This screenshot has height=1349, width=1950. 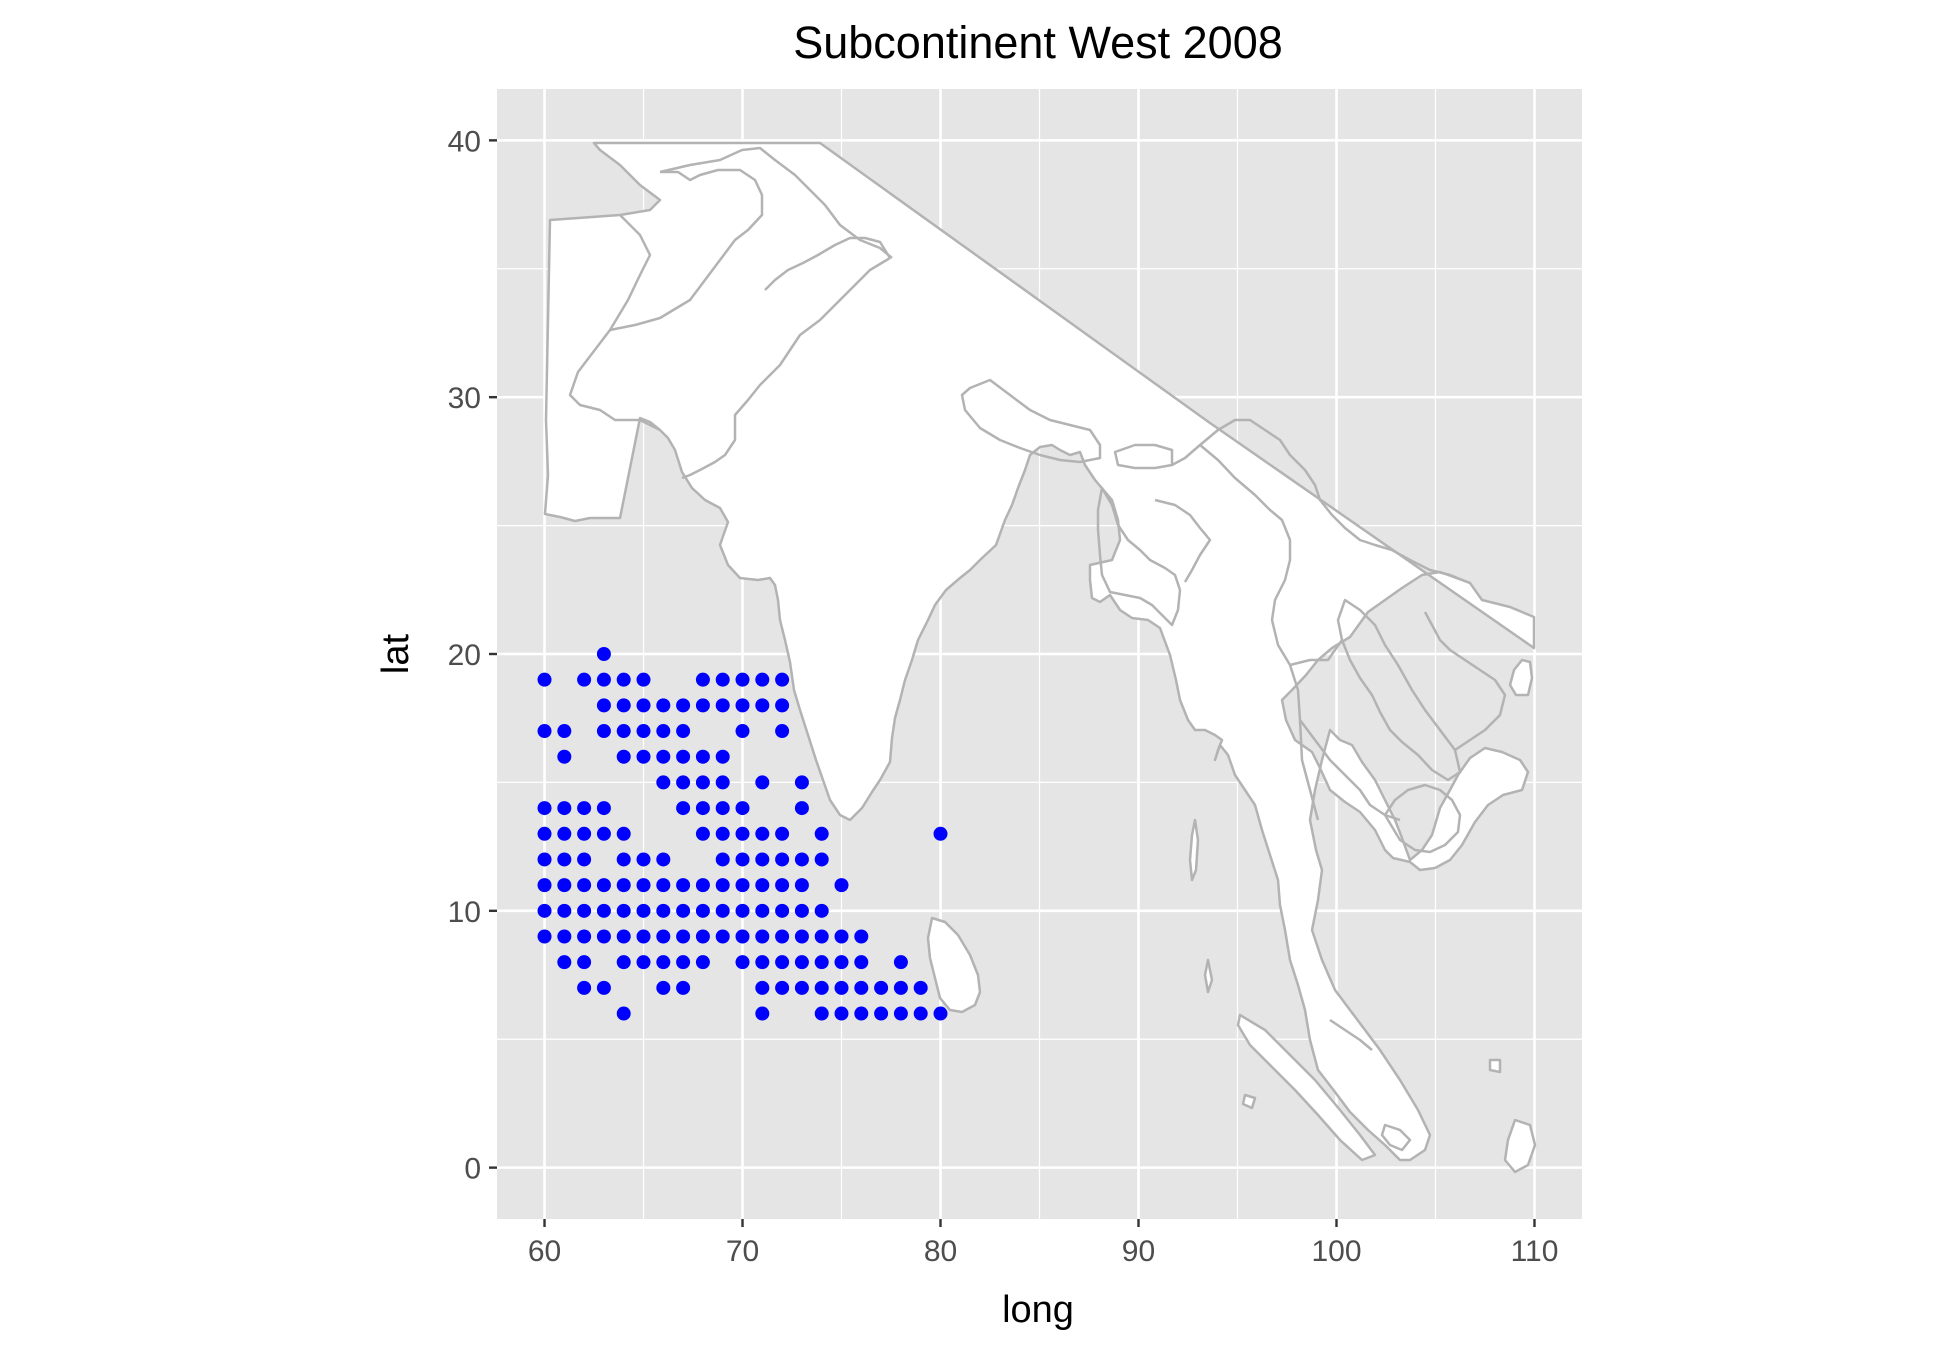 What do you see at coordinates (1396, 1137) in the screenshot?
I see `land-malay-islands` at bounding box center [1396, 1137].